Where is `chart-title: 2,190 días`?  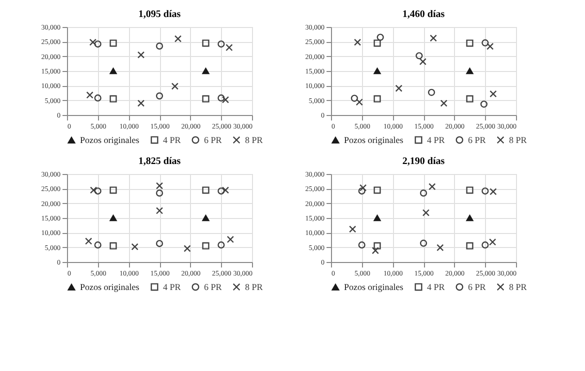 chart-title: 2,190 días is located at coordinates (423, 161).